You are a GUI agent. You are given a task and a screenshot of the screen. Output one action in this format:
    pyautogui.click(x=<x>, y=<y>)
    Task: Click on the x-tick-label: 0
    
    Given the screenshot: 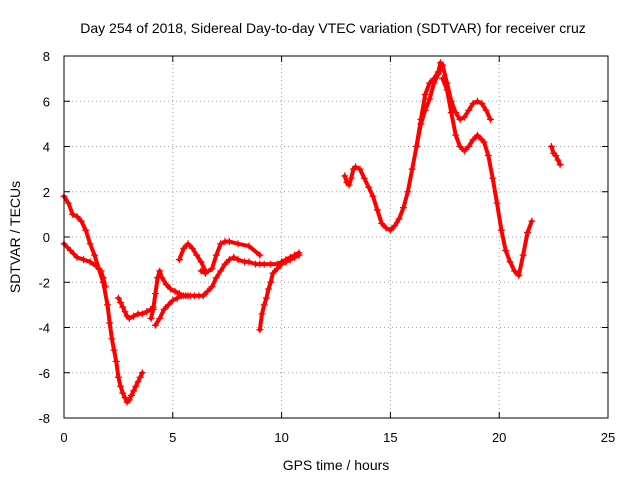 What is the action you would take?
    pyautogui.click(x=63, y=437)
    